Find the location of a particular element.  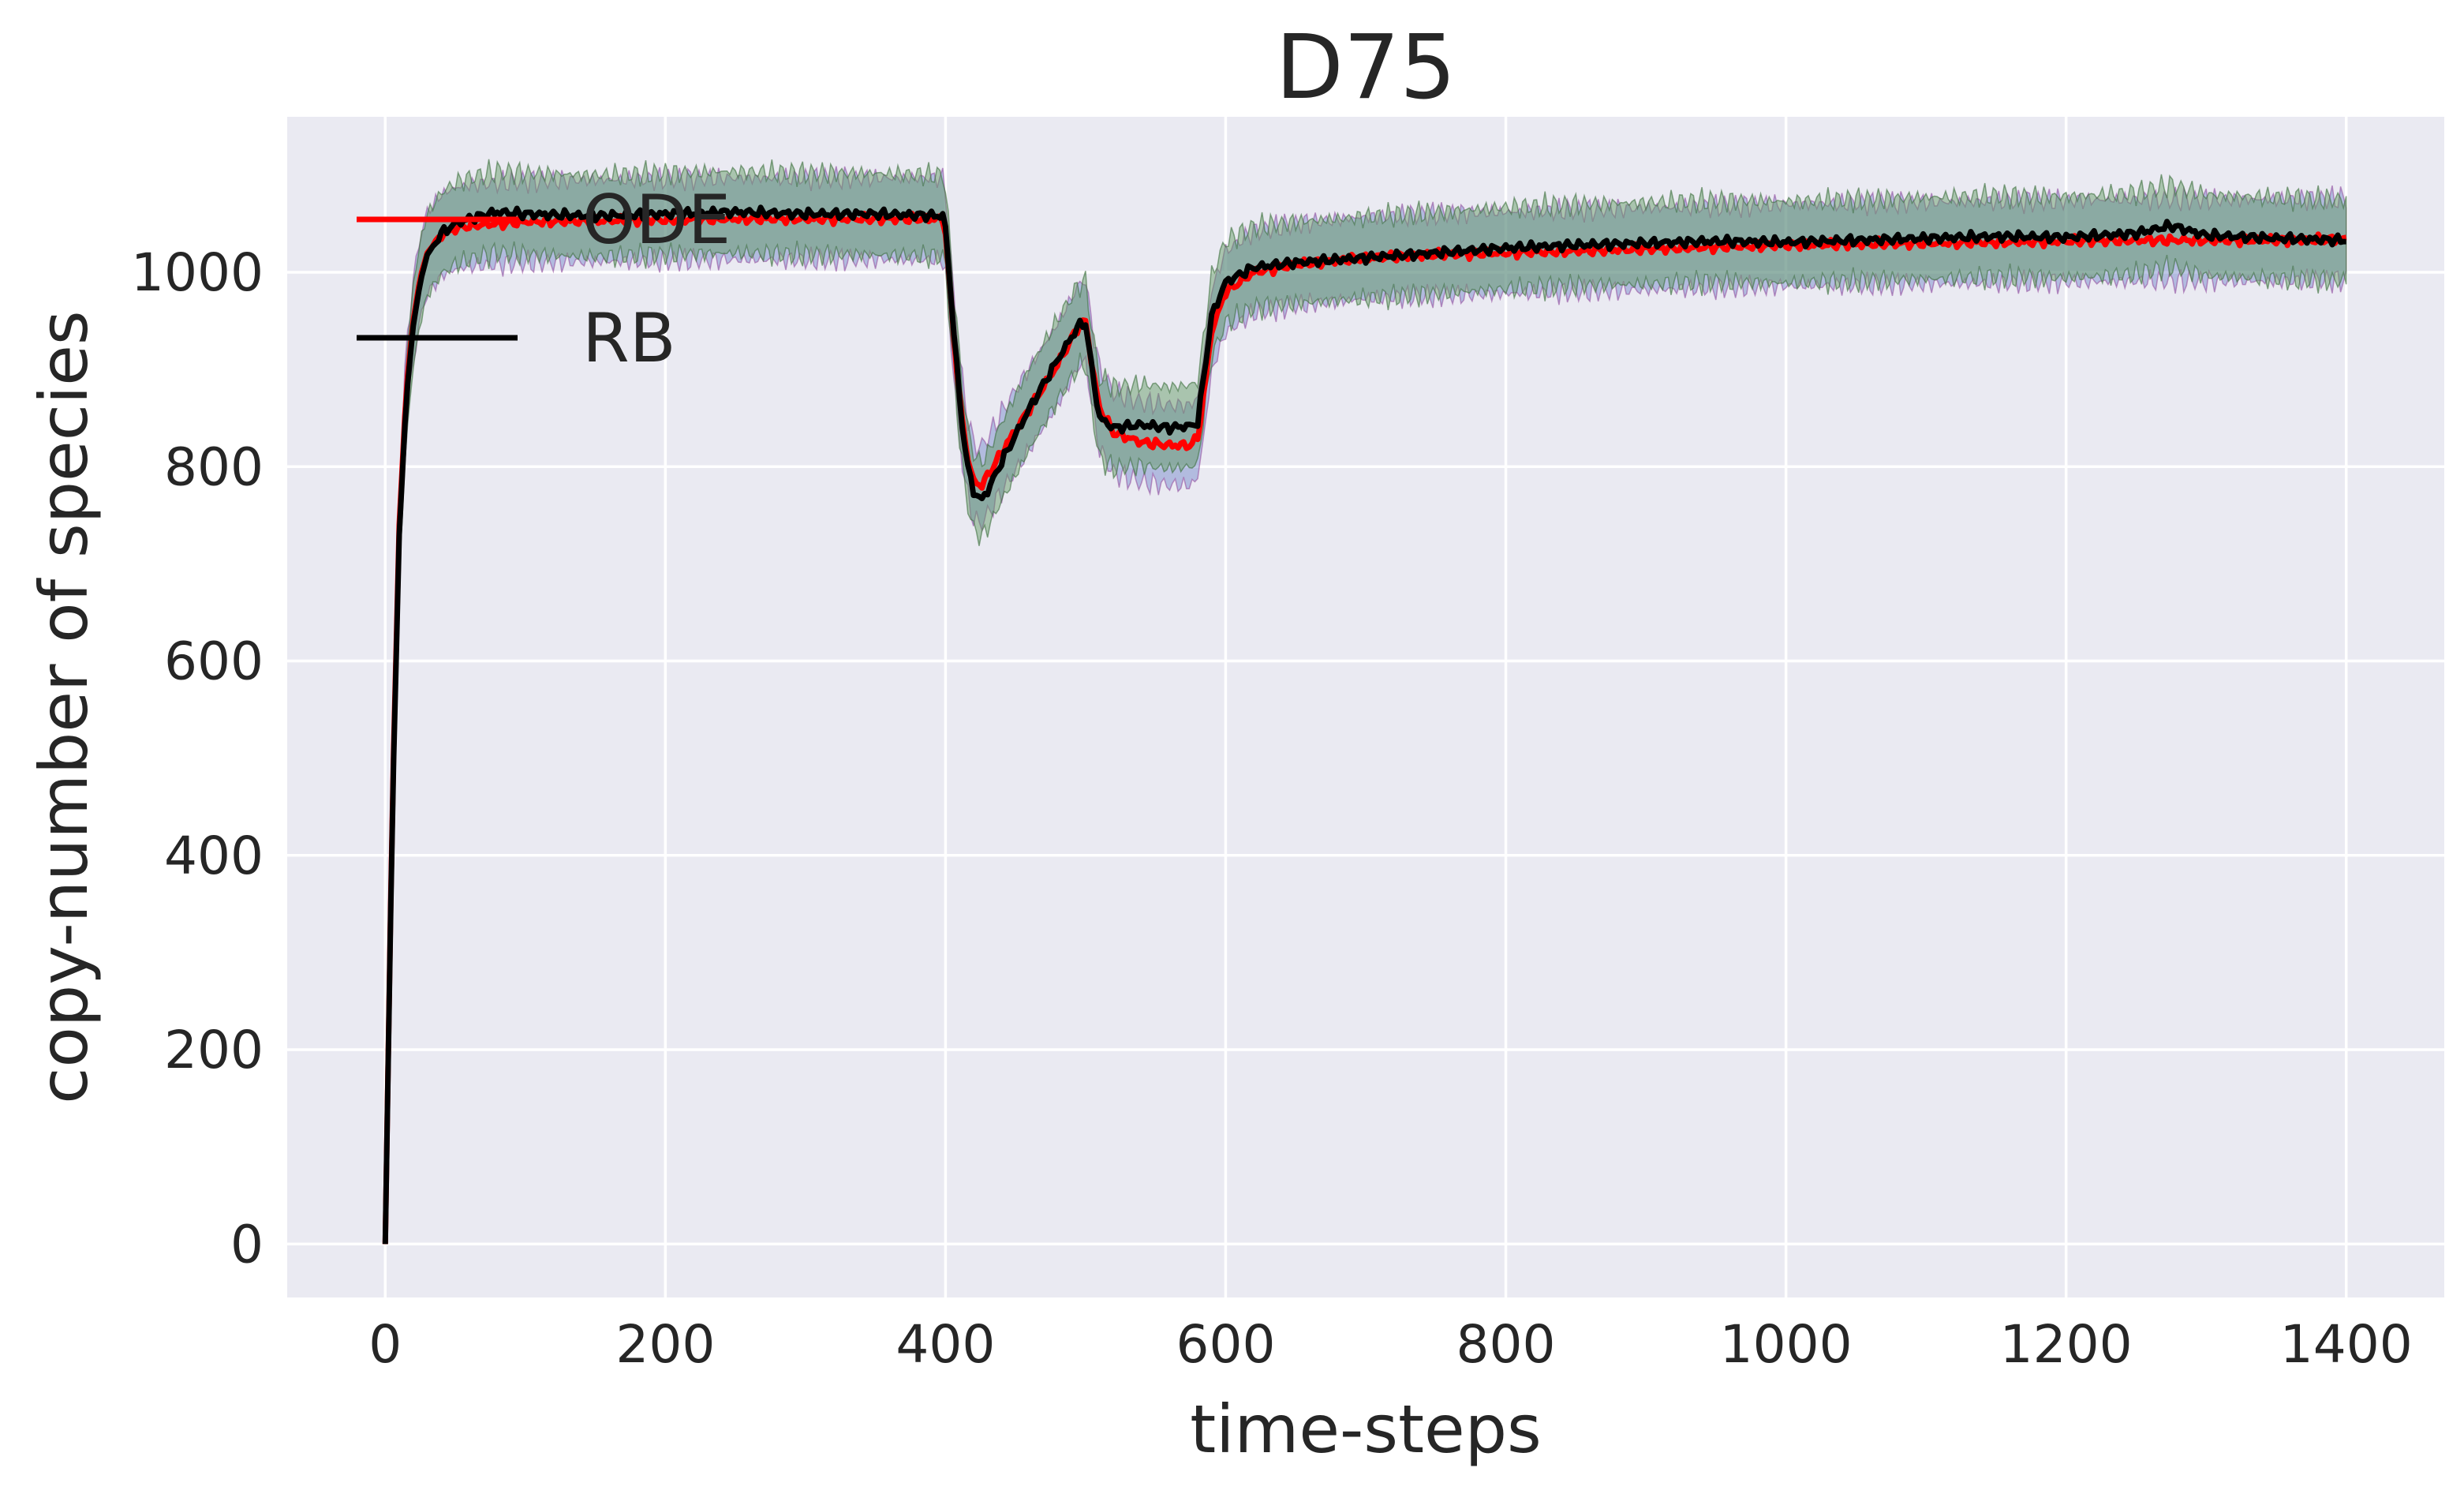

x-tick-label: 0 is located at coordinates (385, 1344).